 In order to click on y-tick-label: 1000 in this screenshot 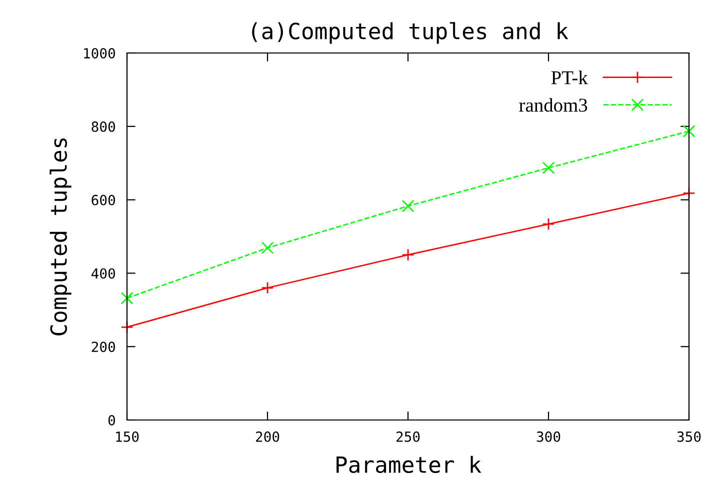, I will do `click(99, 53)`.